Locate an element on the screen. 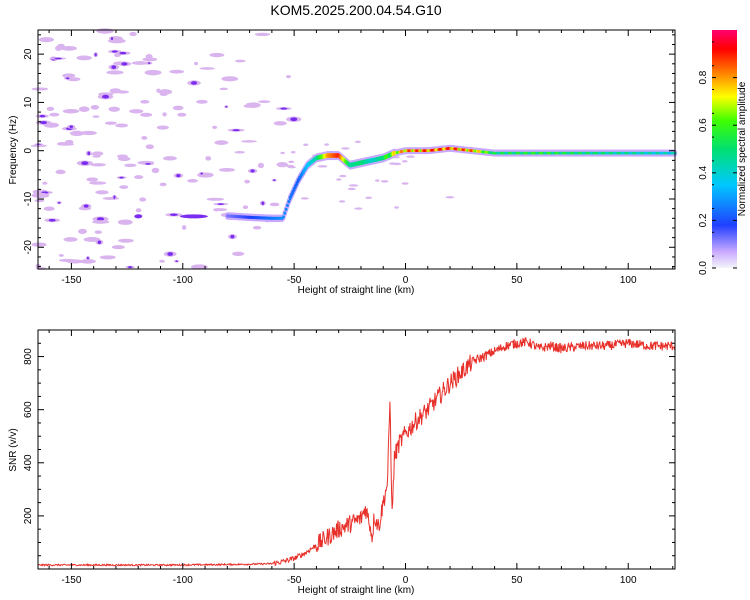 Image resolution: width=750 pixels, height=600 pixels. chart-title: KOM5.2025.200.04.54.G10 is located at coordinates (355, 10).